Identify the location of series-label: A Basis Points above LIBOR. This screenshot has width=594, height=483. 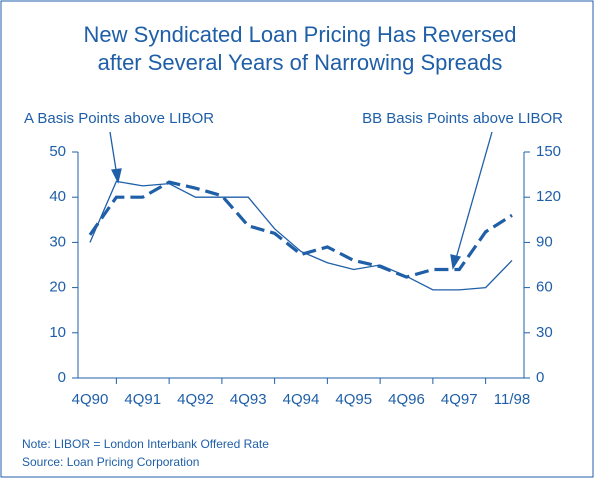
(119, 118).